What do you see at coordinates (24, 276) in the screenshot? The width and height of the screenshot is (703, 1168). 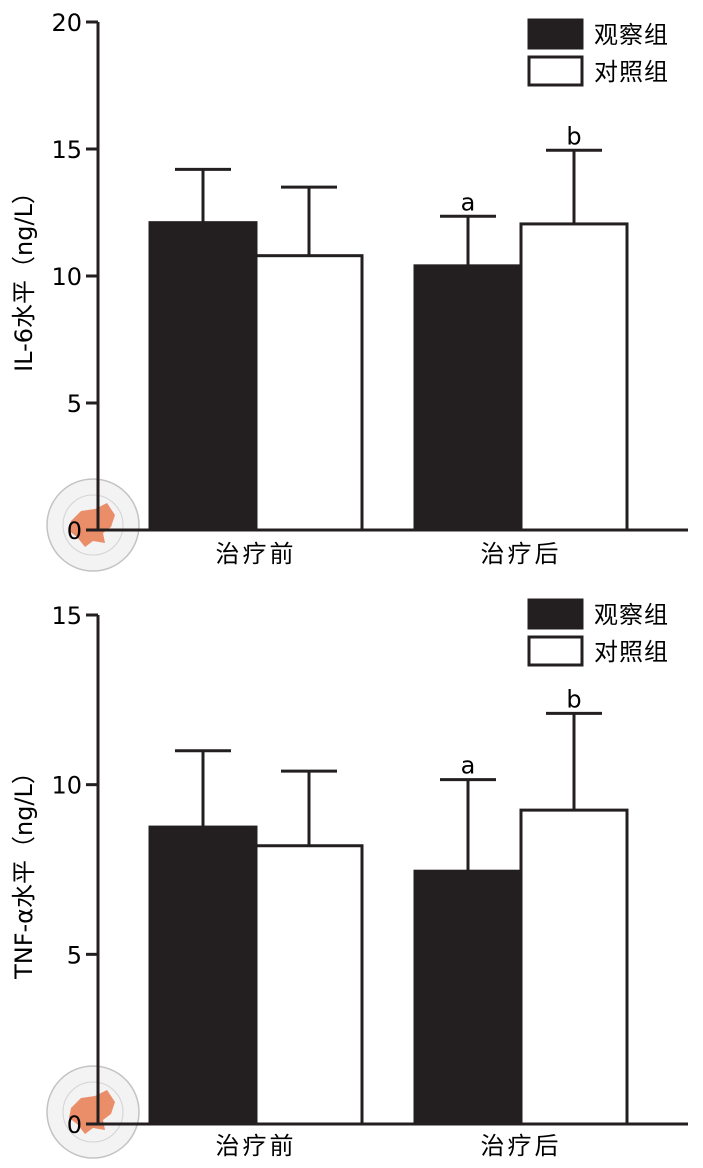 I see `y-axis-label: IL-6水平（ng/L）` at bounding box center [24, 276].